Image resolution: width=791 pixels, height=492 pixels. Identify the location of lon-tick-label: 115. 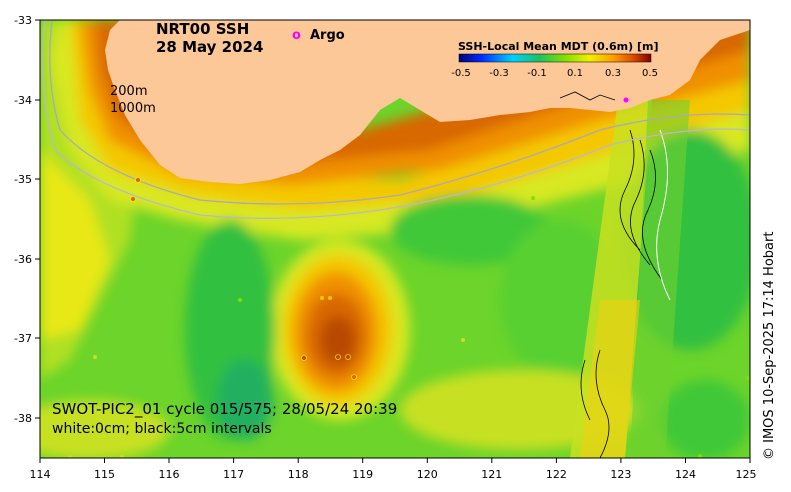
(104, 474).